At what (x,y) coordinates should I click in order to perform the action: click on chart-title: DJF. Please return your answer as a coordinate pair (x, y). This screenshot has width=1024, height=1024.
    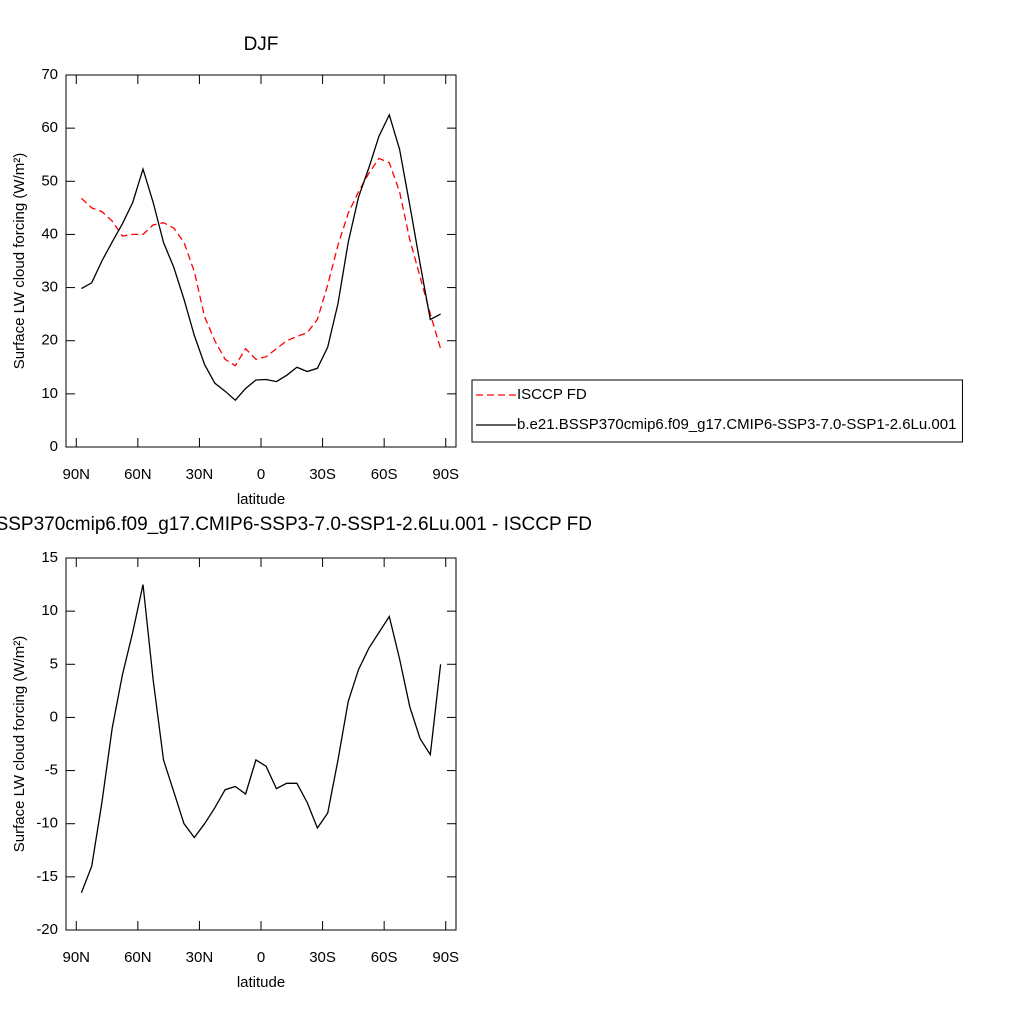
    Looking at the image, I should click on (261, 44).